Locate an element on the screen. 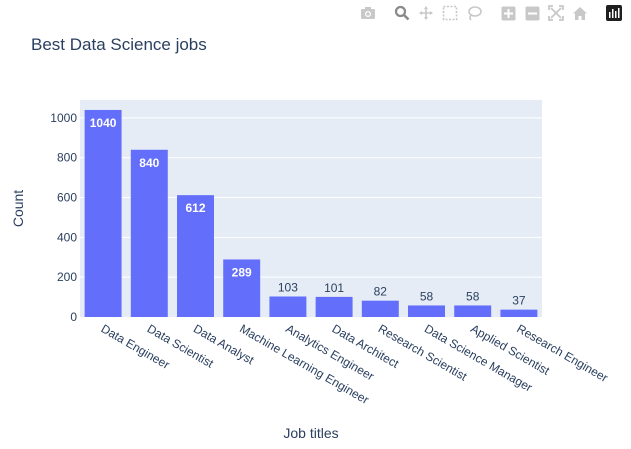 The width and height of the screenshot is (631, 449). camera-icon is located at coordinates (368, 13).